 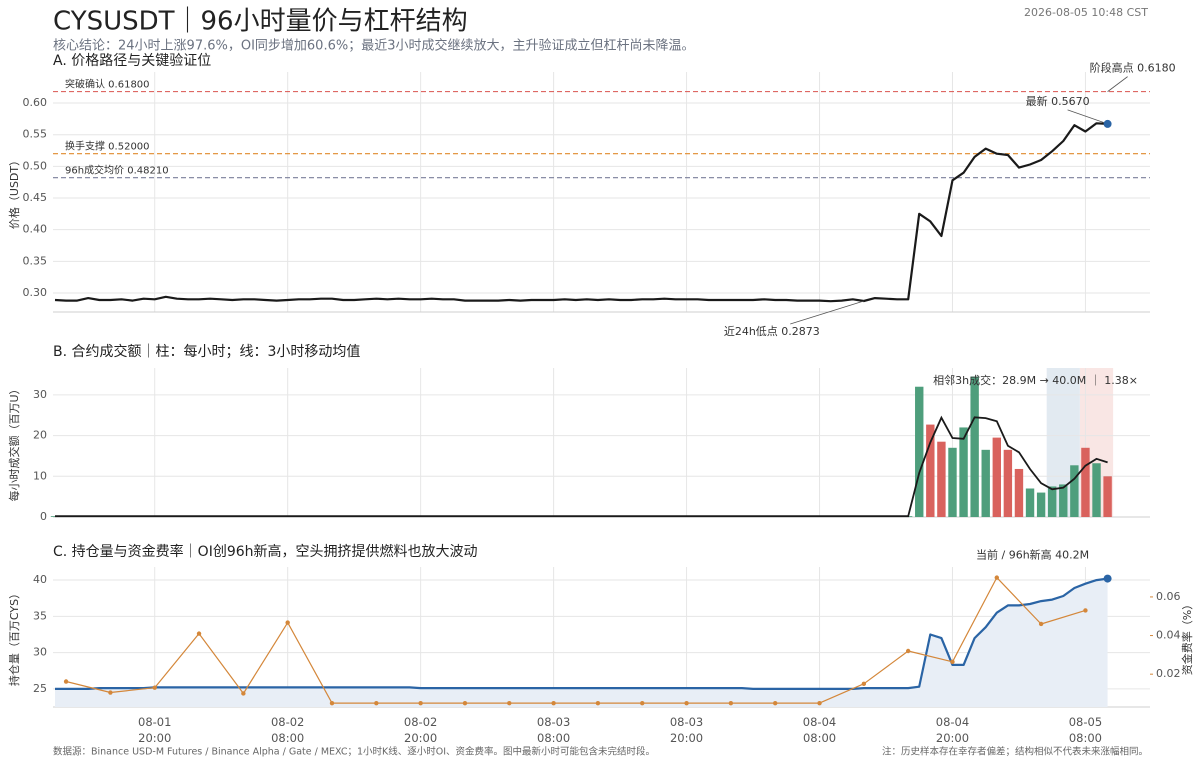 What do you see at coordinates (260, 22) in the screenshot?
I see `page-title: CYSUSDT｜96小时量价与杠杆结构` at bounding box center [260, 22].